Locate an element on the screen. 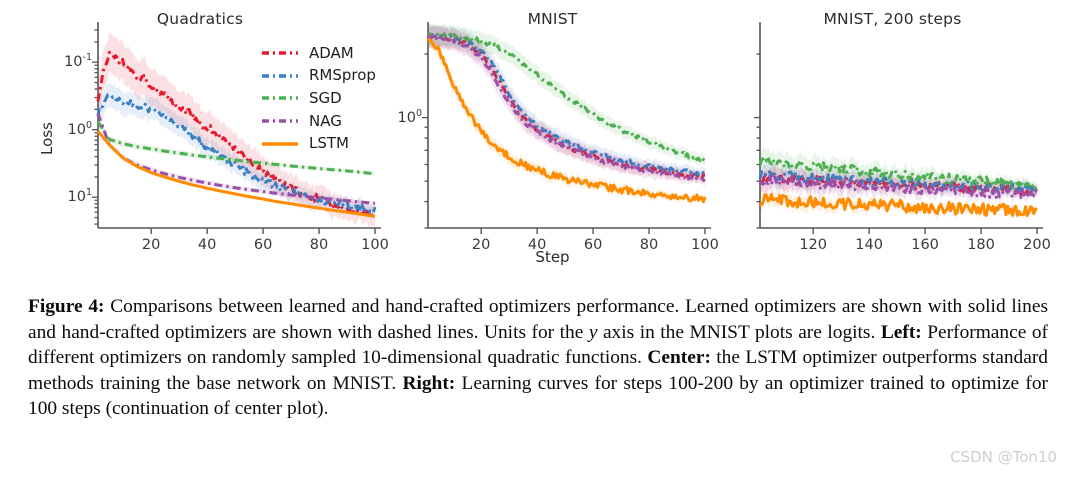  plot-area-quadratics is located at coordinates (236, 128).